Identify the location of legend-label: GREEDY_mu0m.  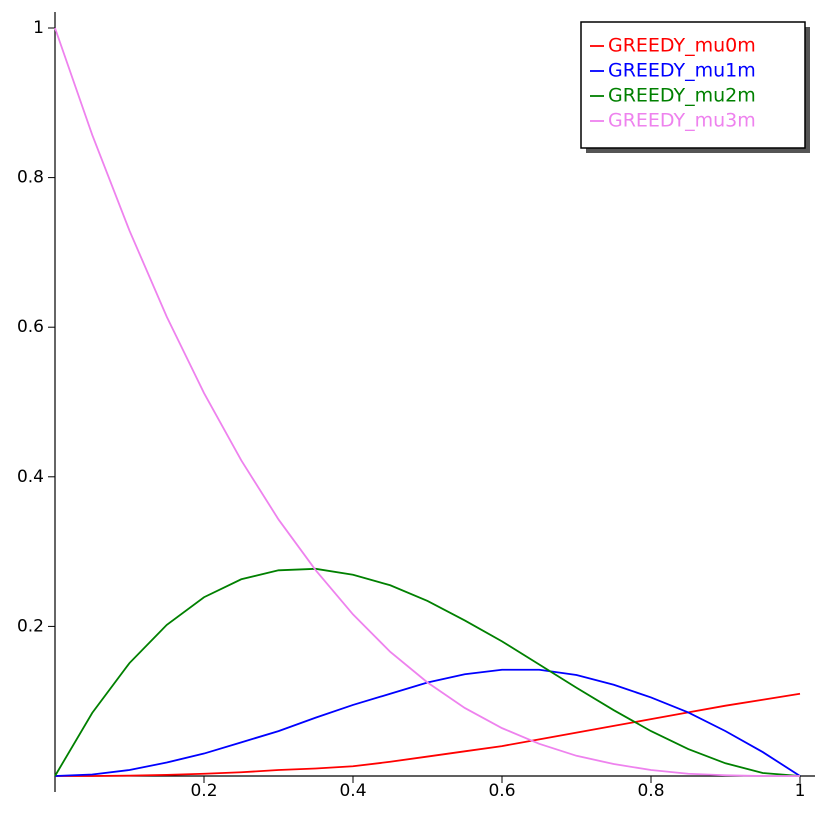
(682, 46).